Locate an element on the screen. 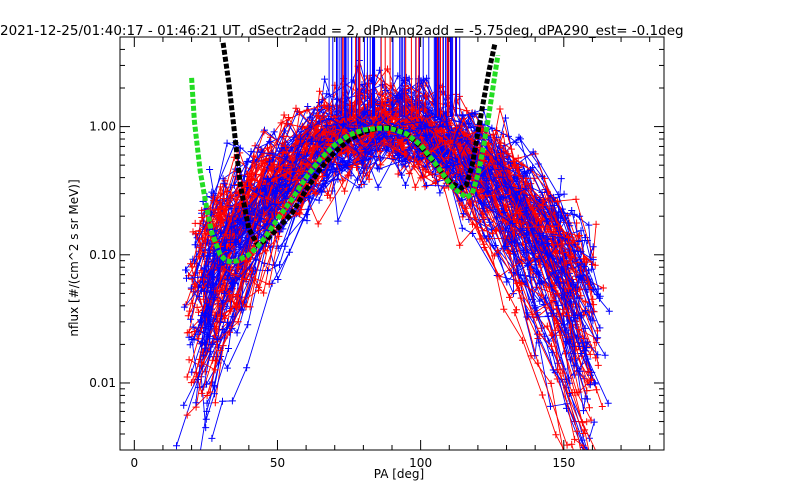  x-tick-label: 150 is located at coordinates (563, 463).